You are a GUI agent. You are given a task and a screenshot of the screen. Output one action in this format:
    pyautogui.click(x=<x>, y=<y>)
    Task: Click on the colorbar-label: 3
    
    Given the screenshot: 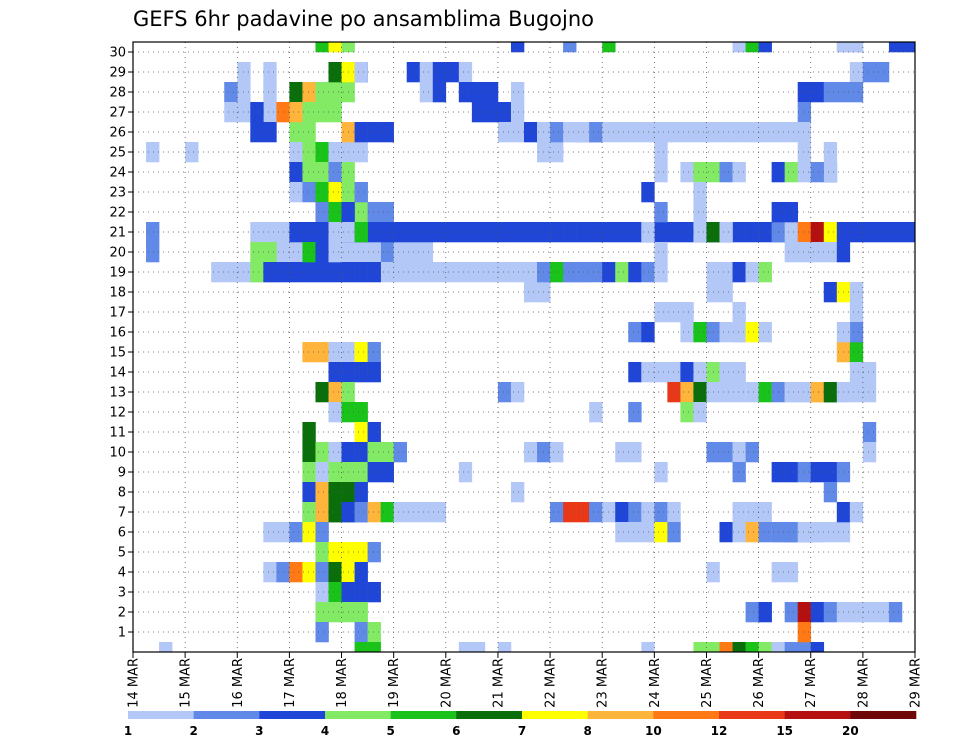 What is the action you would take?
    pyautogui.click(x=259, y=731)
    